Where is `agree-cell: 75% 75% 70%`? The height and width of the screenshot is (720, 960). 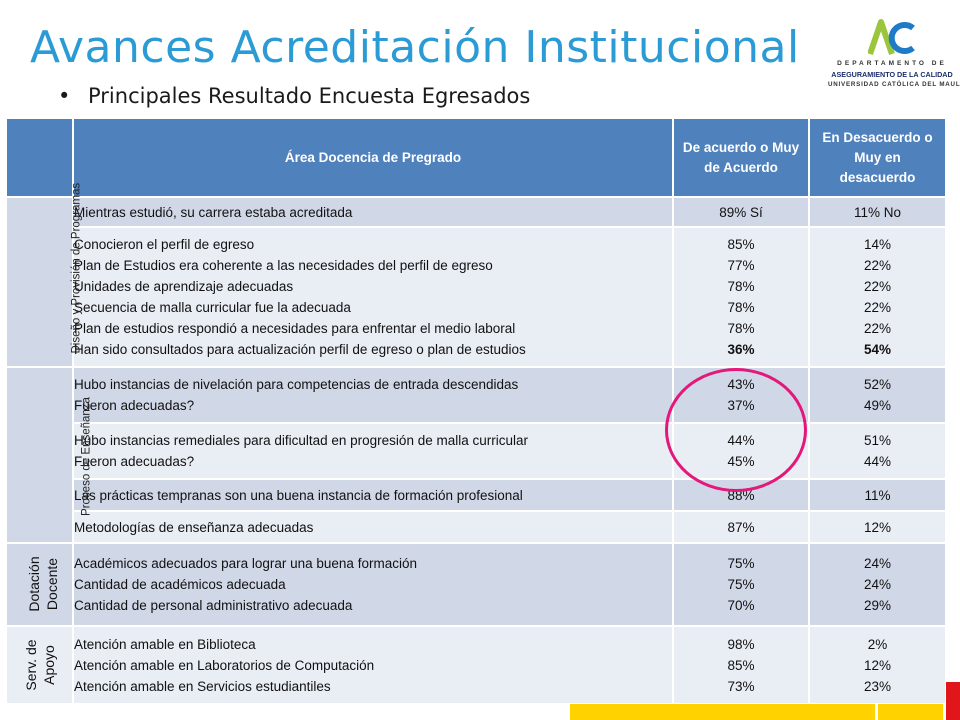 agree-cell: 75% 75% 70% is located at coordinates (741, 584).